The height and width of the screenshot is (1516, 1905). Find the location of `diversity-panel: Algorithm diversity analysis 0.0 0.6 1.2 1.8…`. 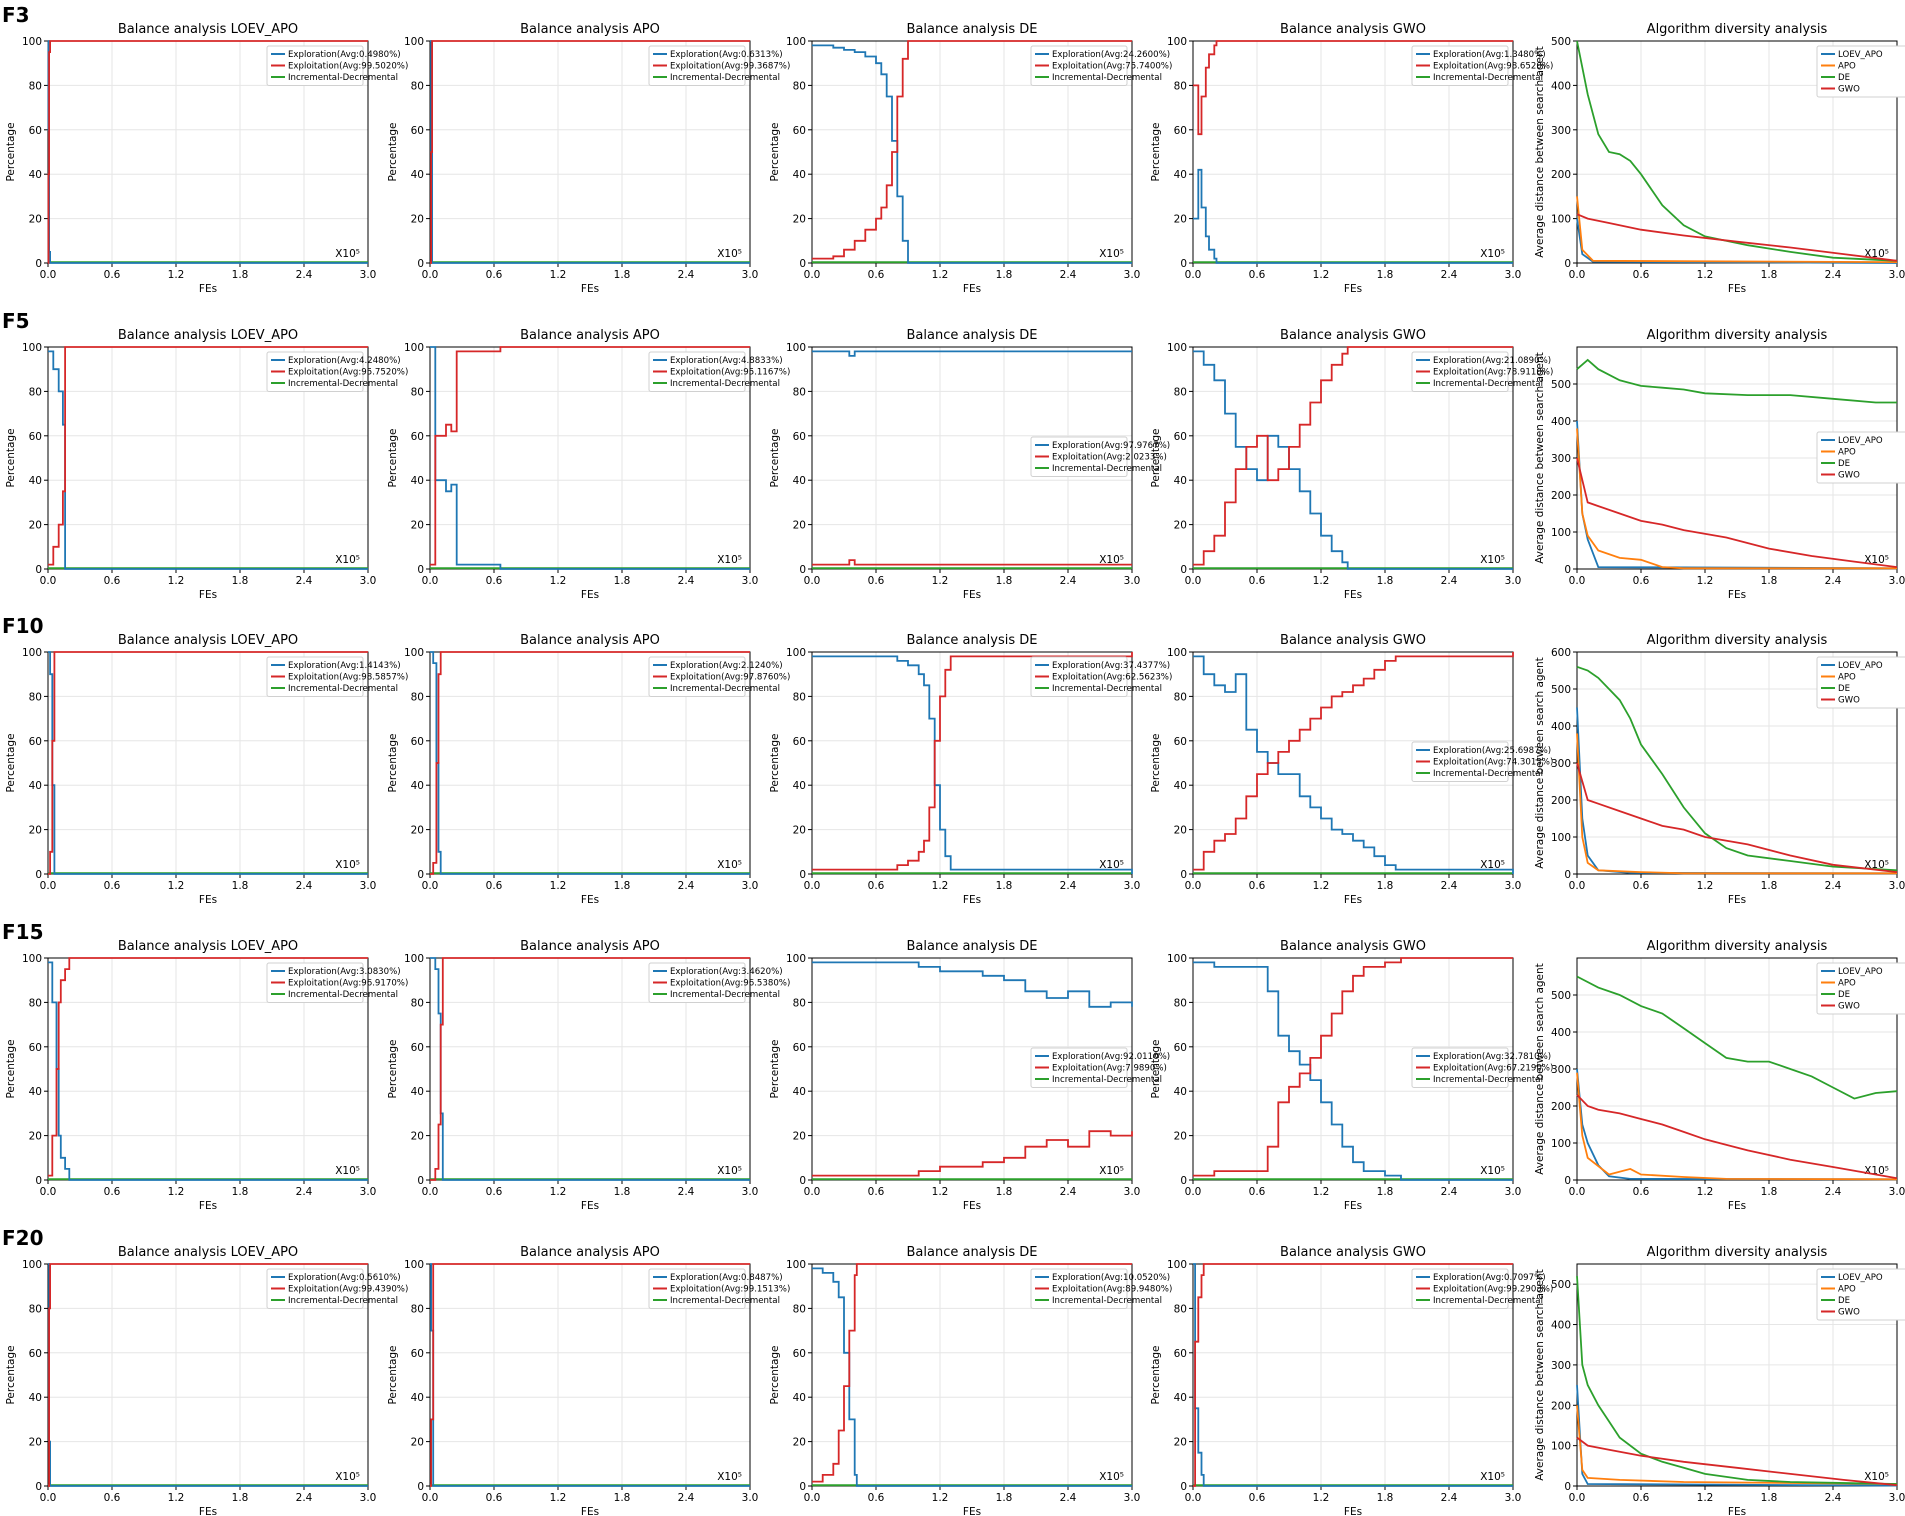

diversity-panel: Algorithm diversity analysis 0.0 0.6 1.2 1.8… is located at coordinates (1719, 1380).